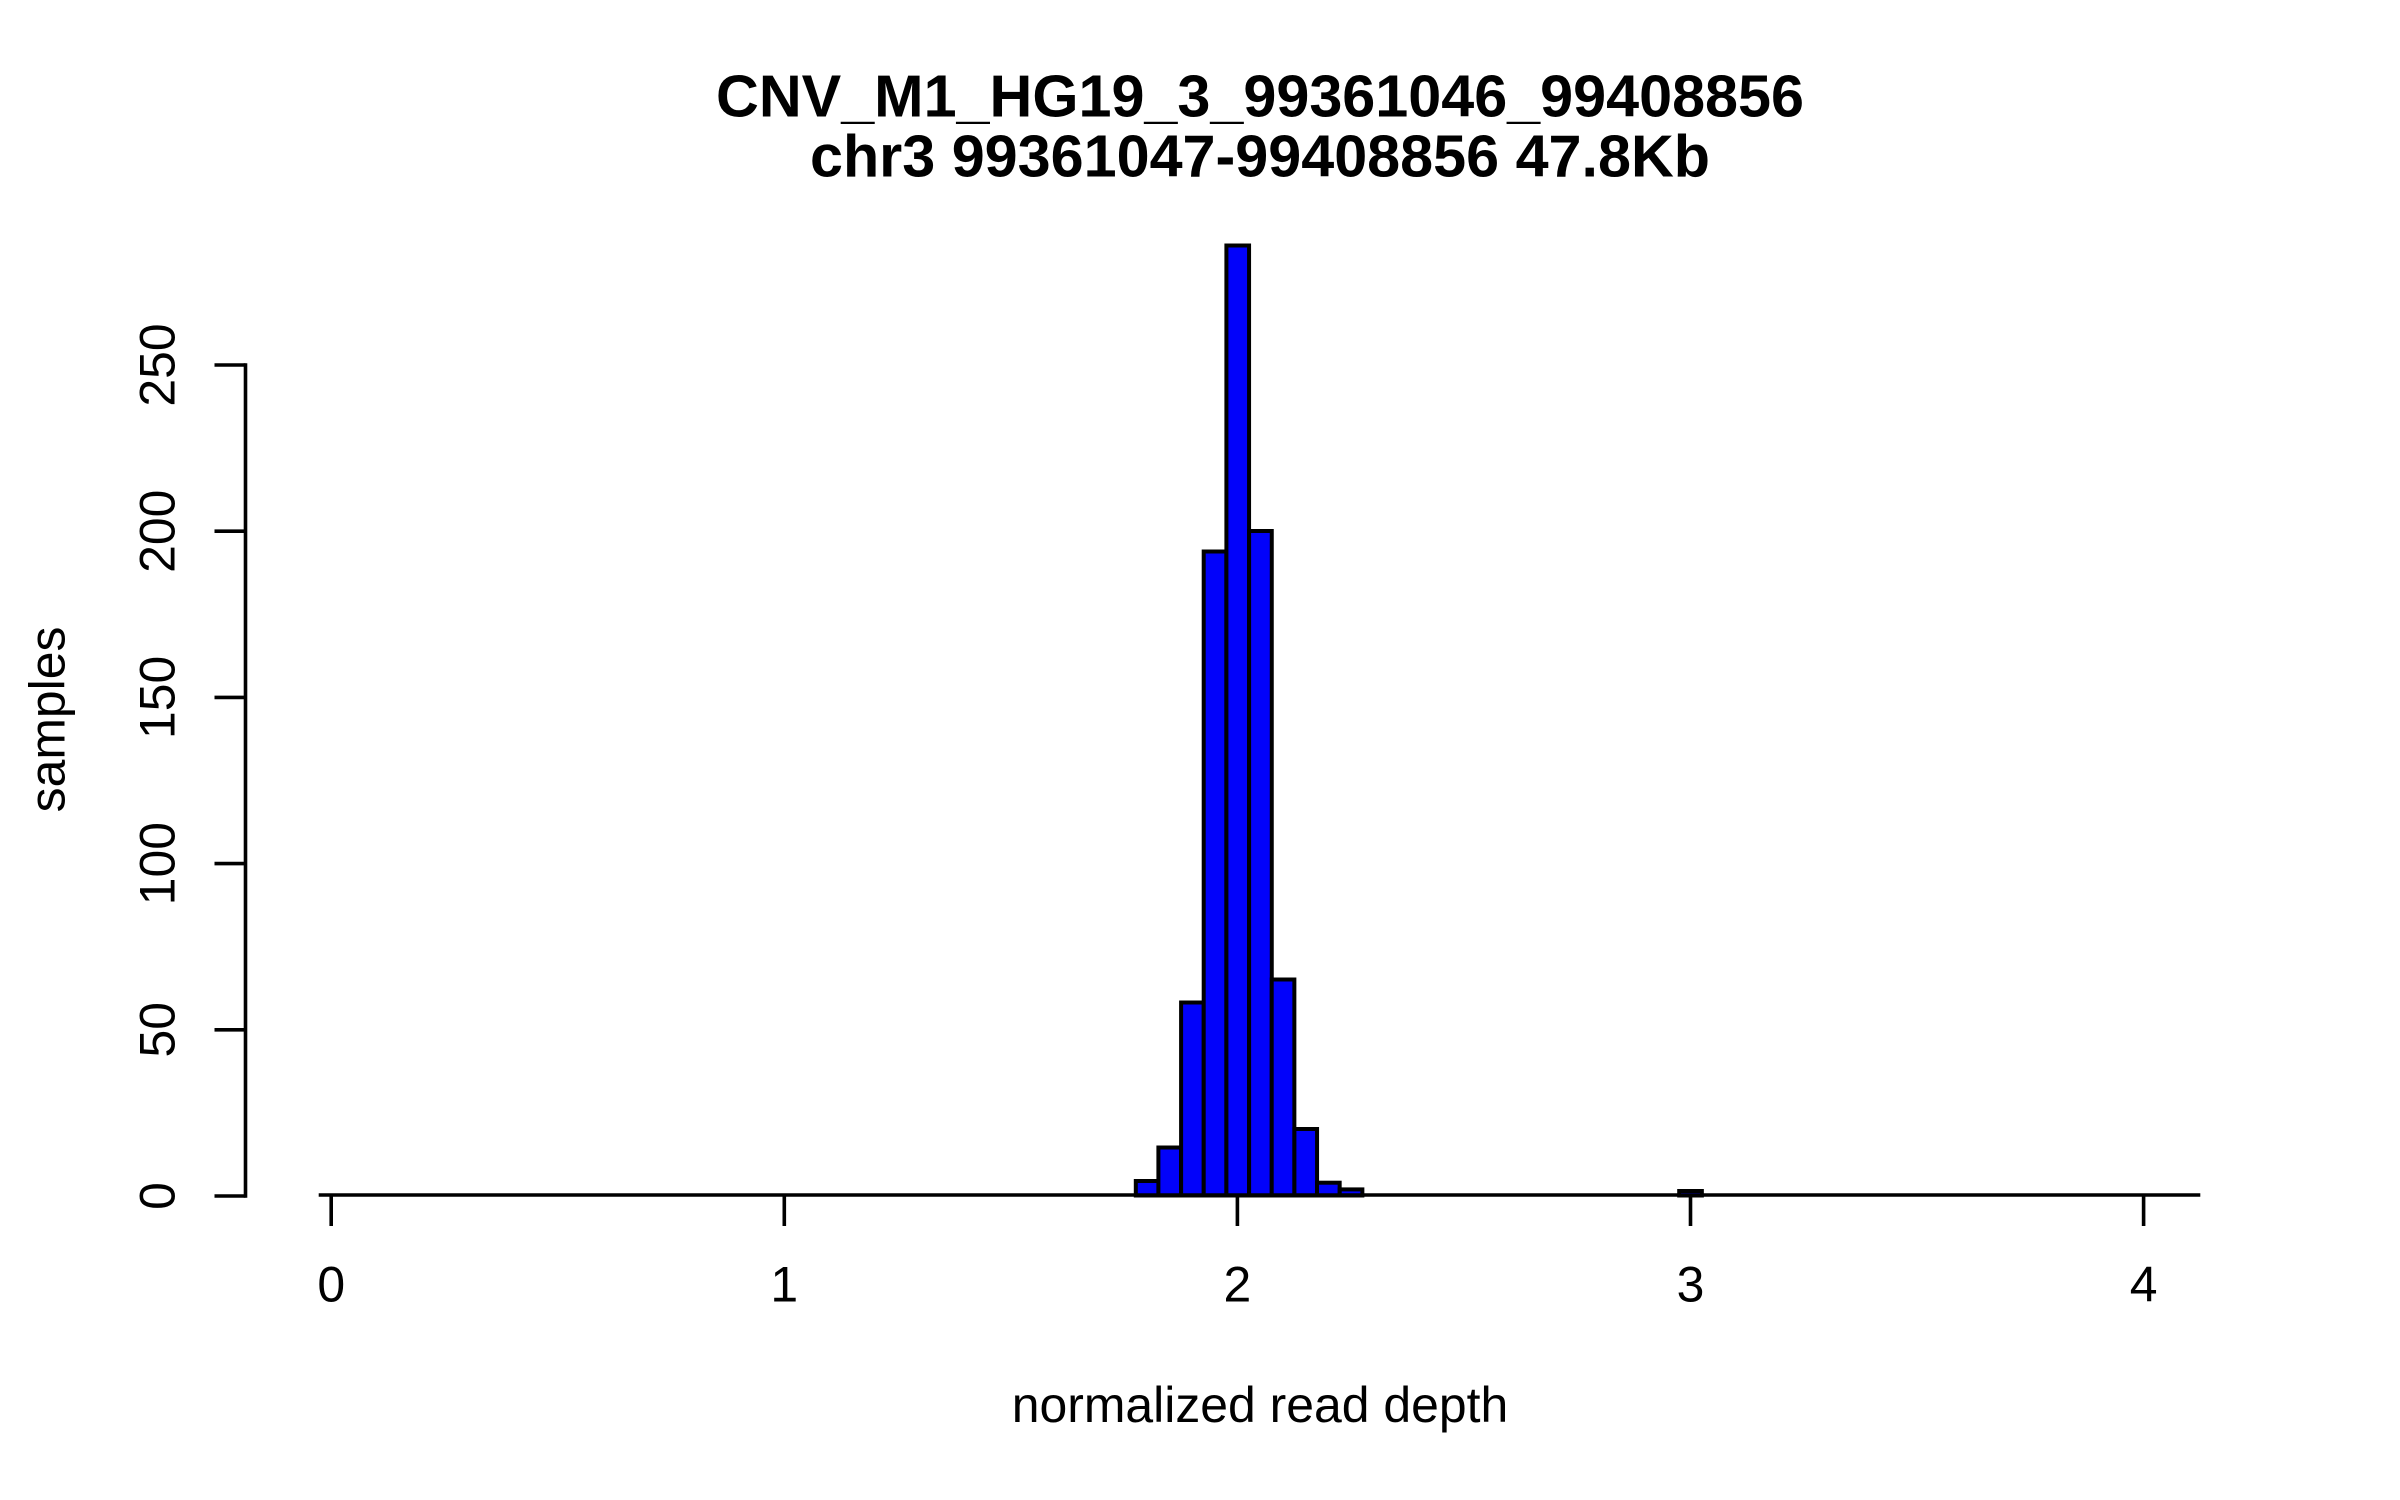  What do you see at coordinates (784, 1285) in the screenshot?
I see `svg-text: 1` at bounding box center [784, 1285].